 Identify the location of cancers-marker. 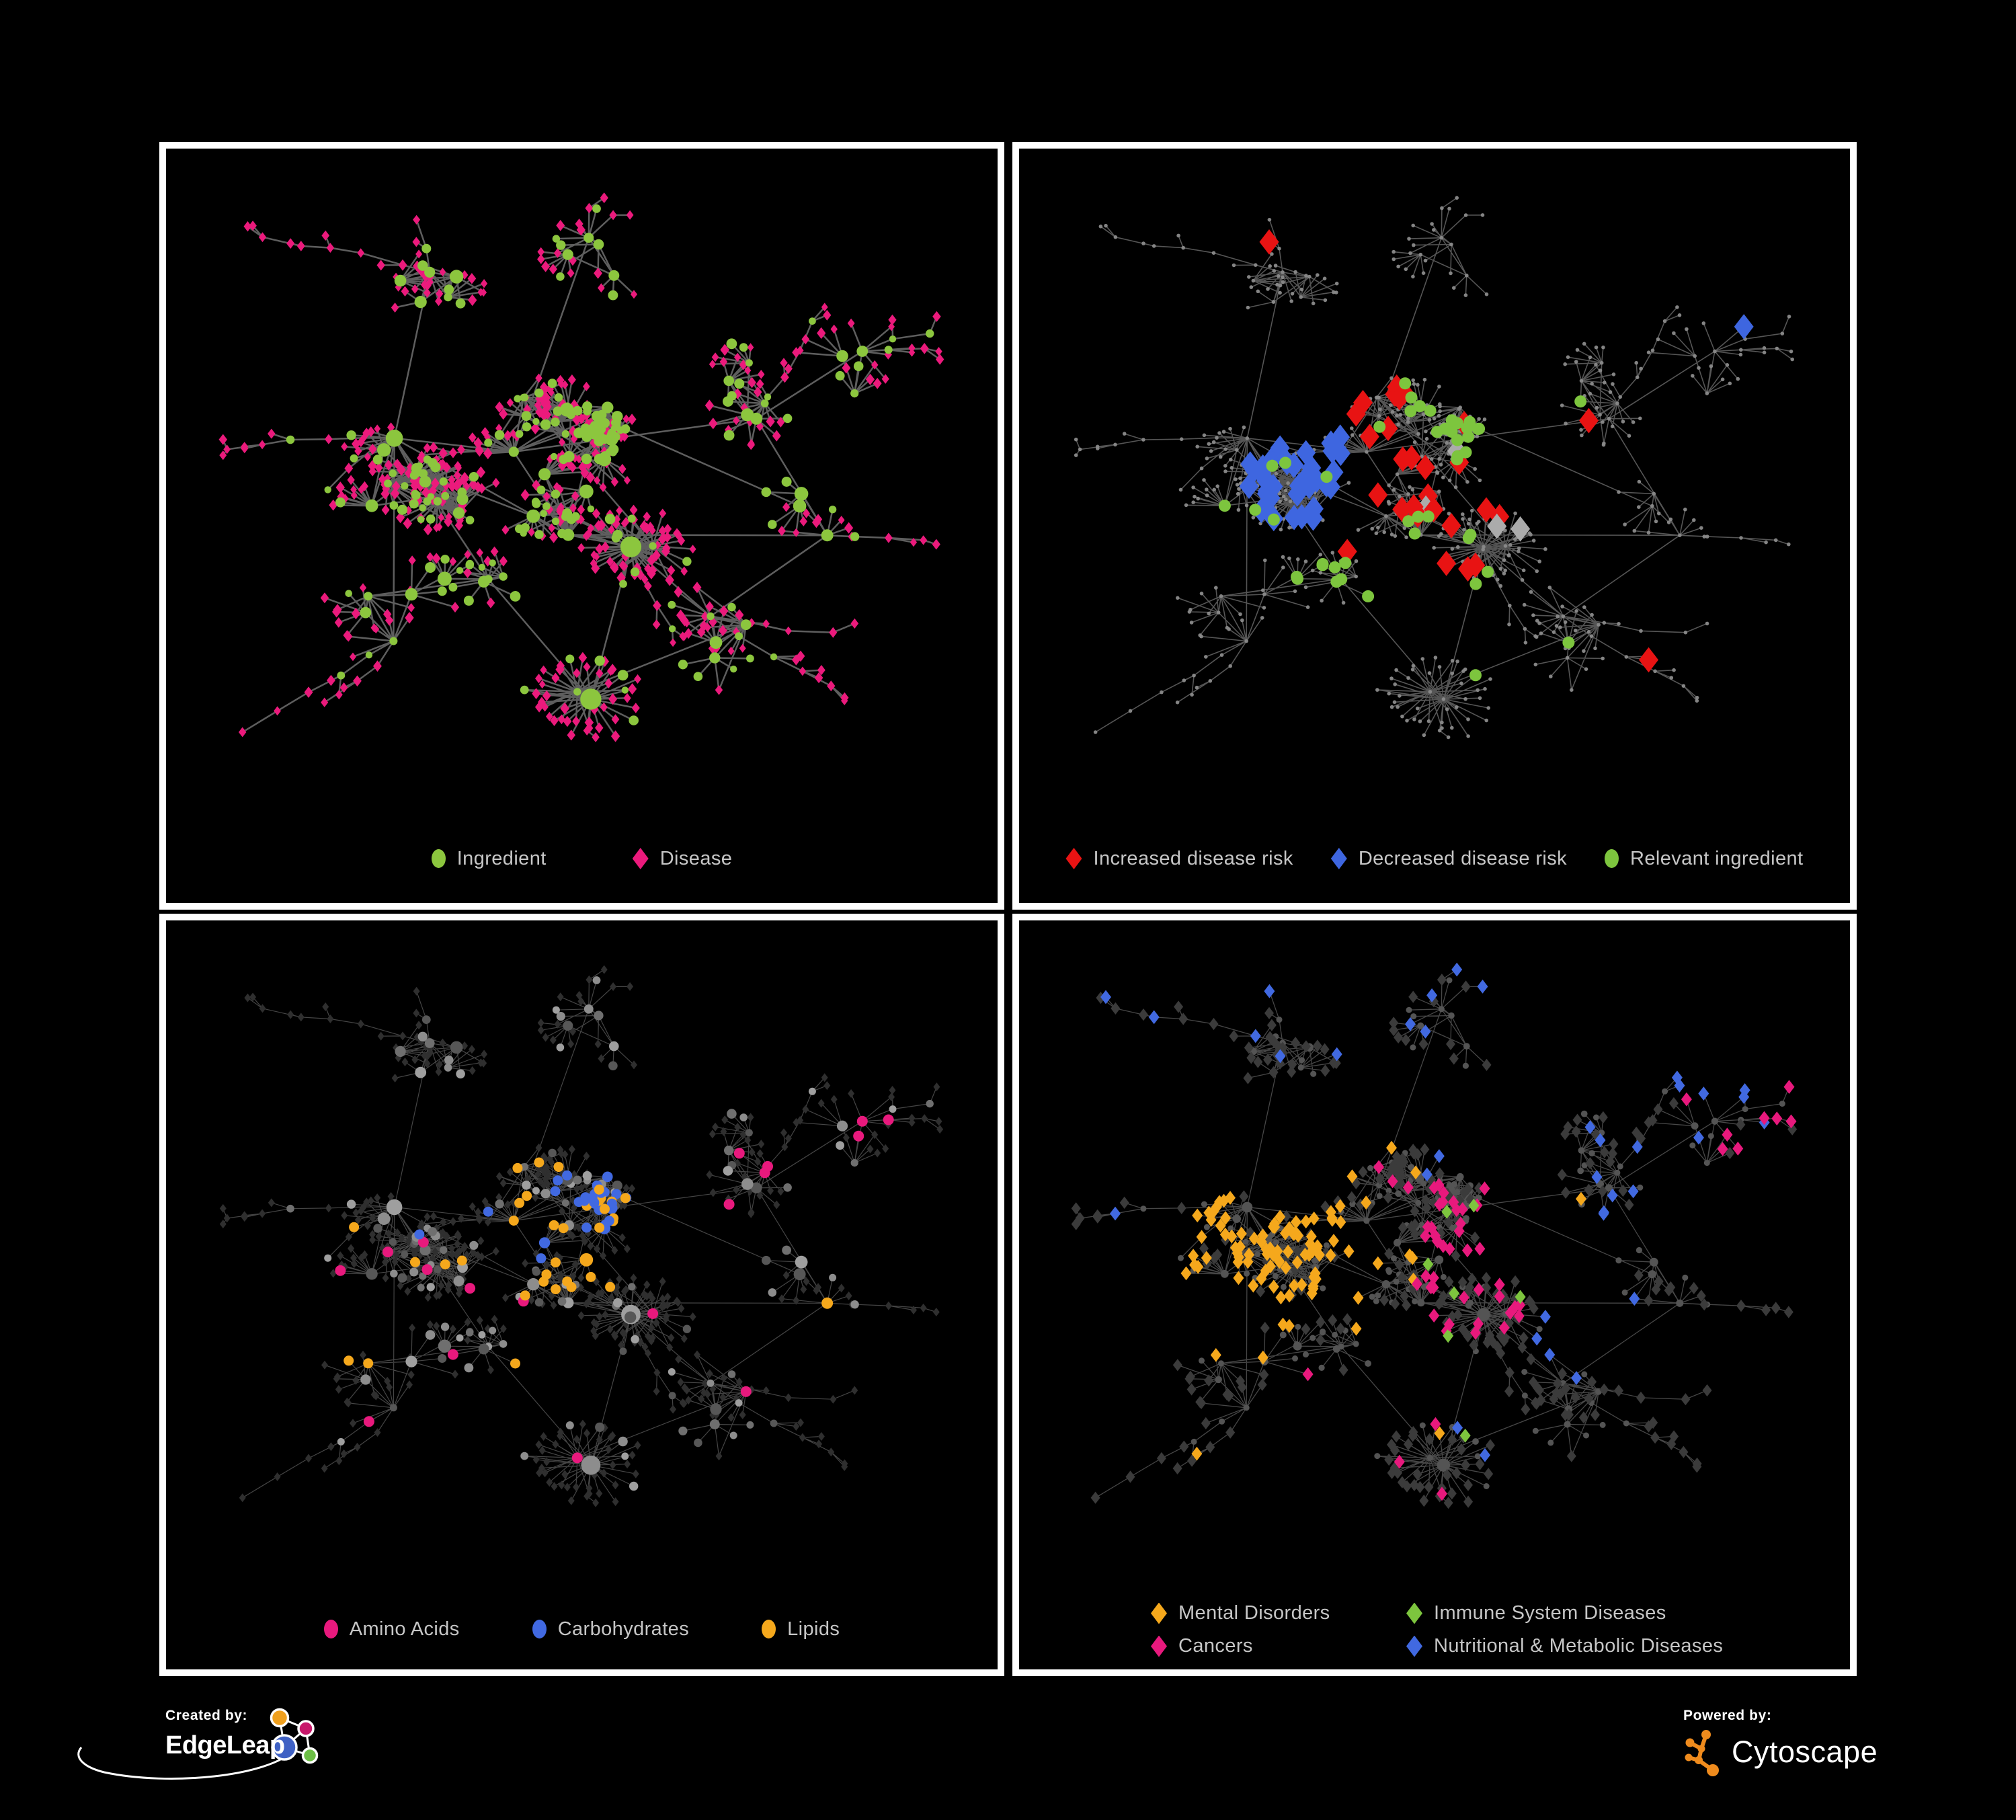
(1159, 1646).